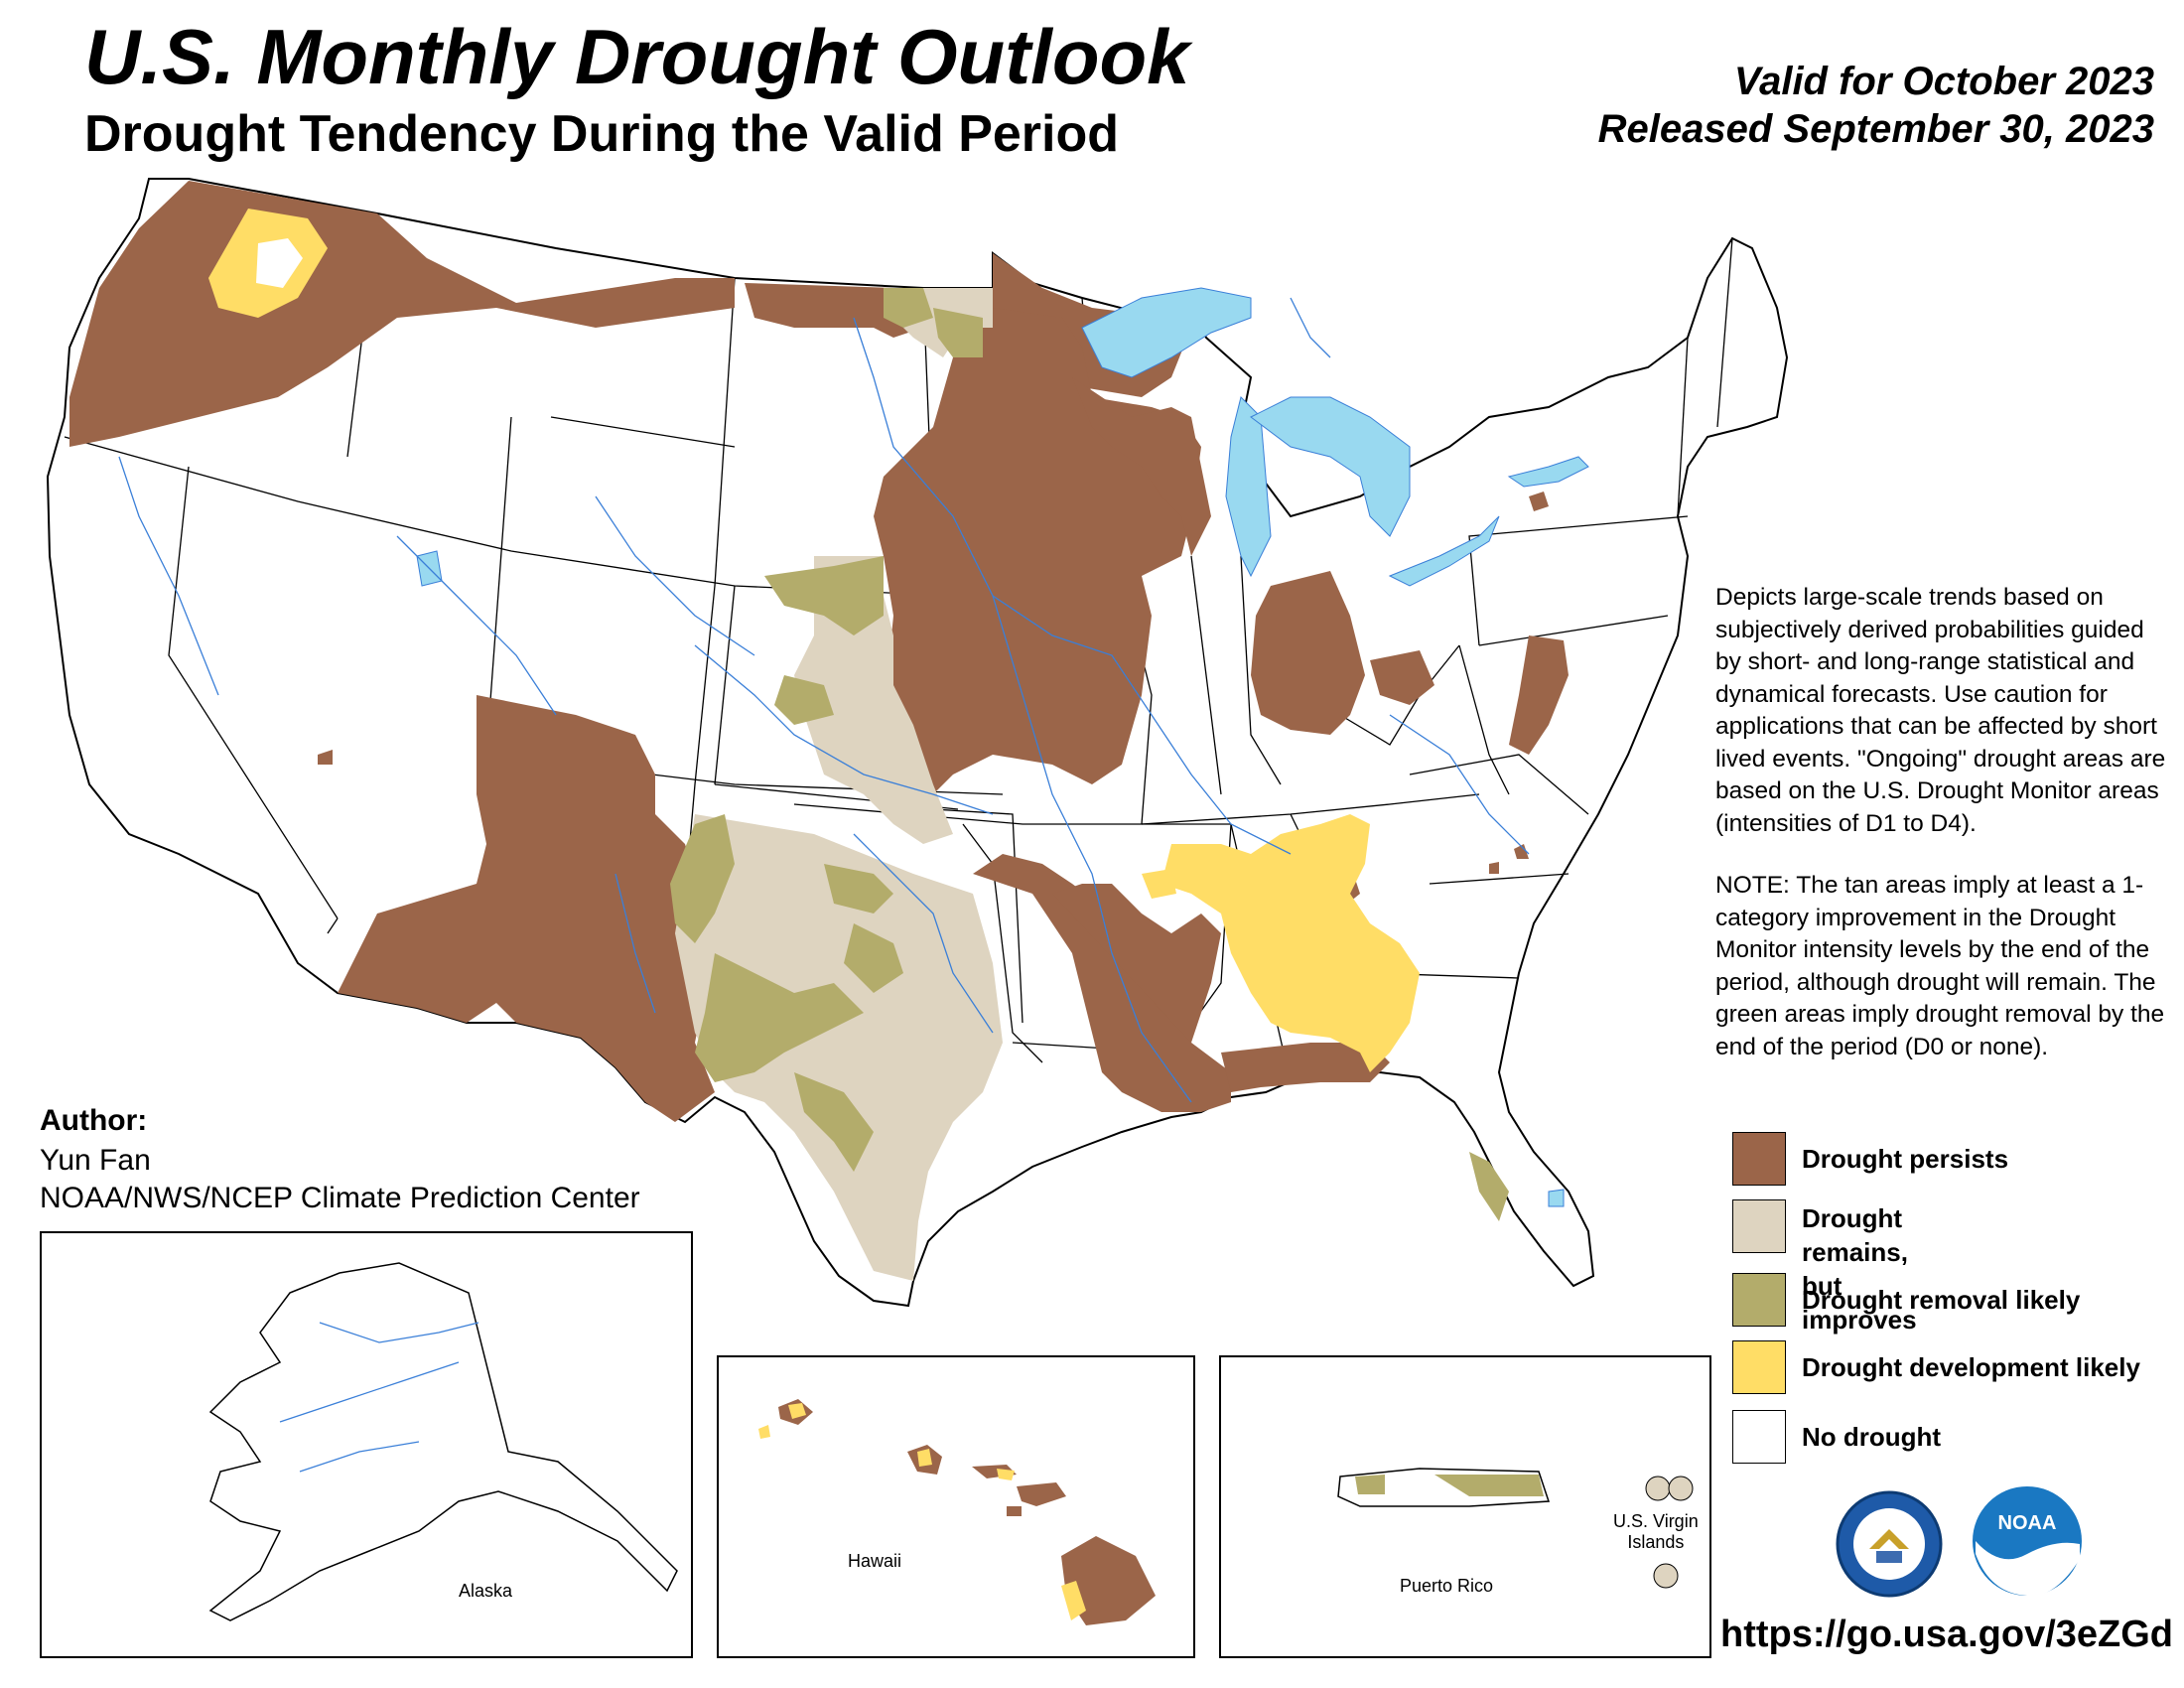 This screenshot has height=1688, width=2184. What do you see at coordinates (1872, 1437) in the screenshot?
I see `legend-label: No drought` at bounding box center [1872, 1437].